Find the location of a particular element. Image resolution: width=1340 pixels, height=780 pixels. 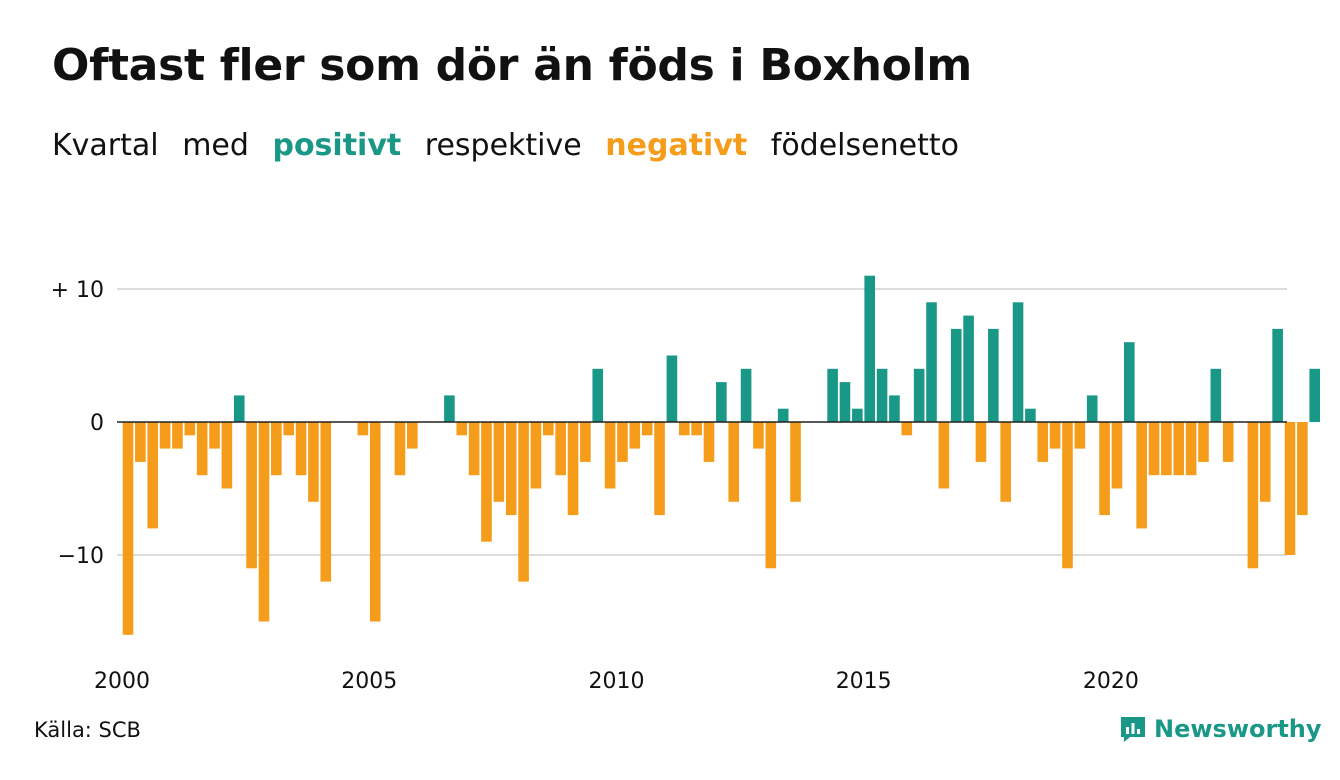

subtitle-word-kvartal: Kvartal is located at coordinates (105, 145).